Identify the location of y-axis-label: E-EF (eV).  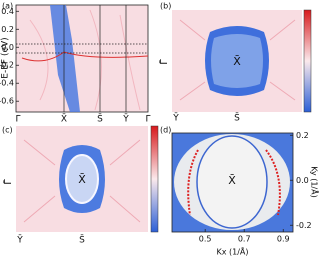
(6, 57).